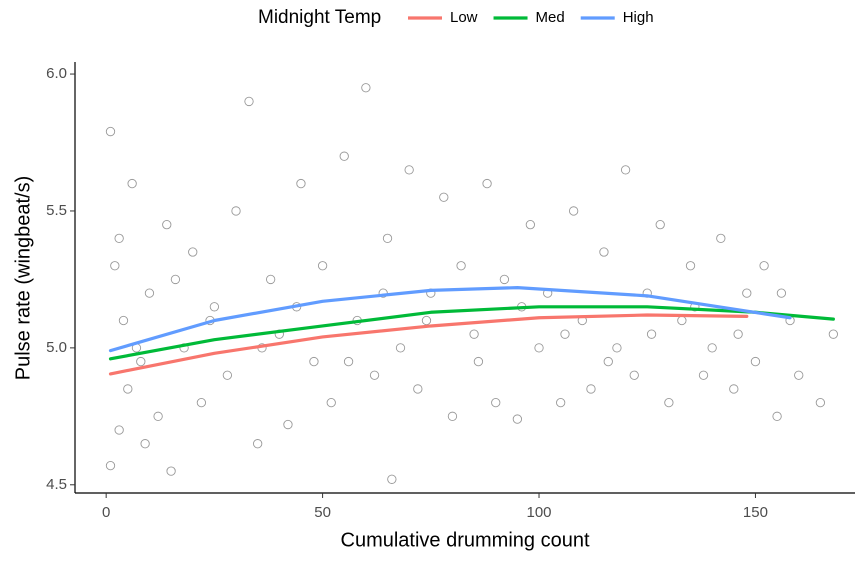 This screenshot has height=565, width=858. I want to click on legend: Midnight Temp Low Med High, so click(456, 17).